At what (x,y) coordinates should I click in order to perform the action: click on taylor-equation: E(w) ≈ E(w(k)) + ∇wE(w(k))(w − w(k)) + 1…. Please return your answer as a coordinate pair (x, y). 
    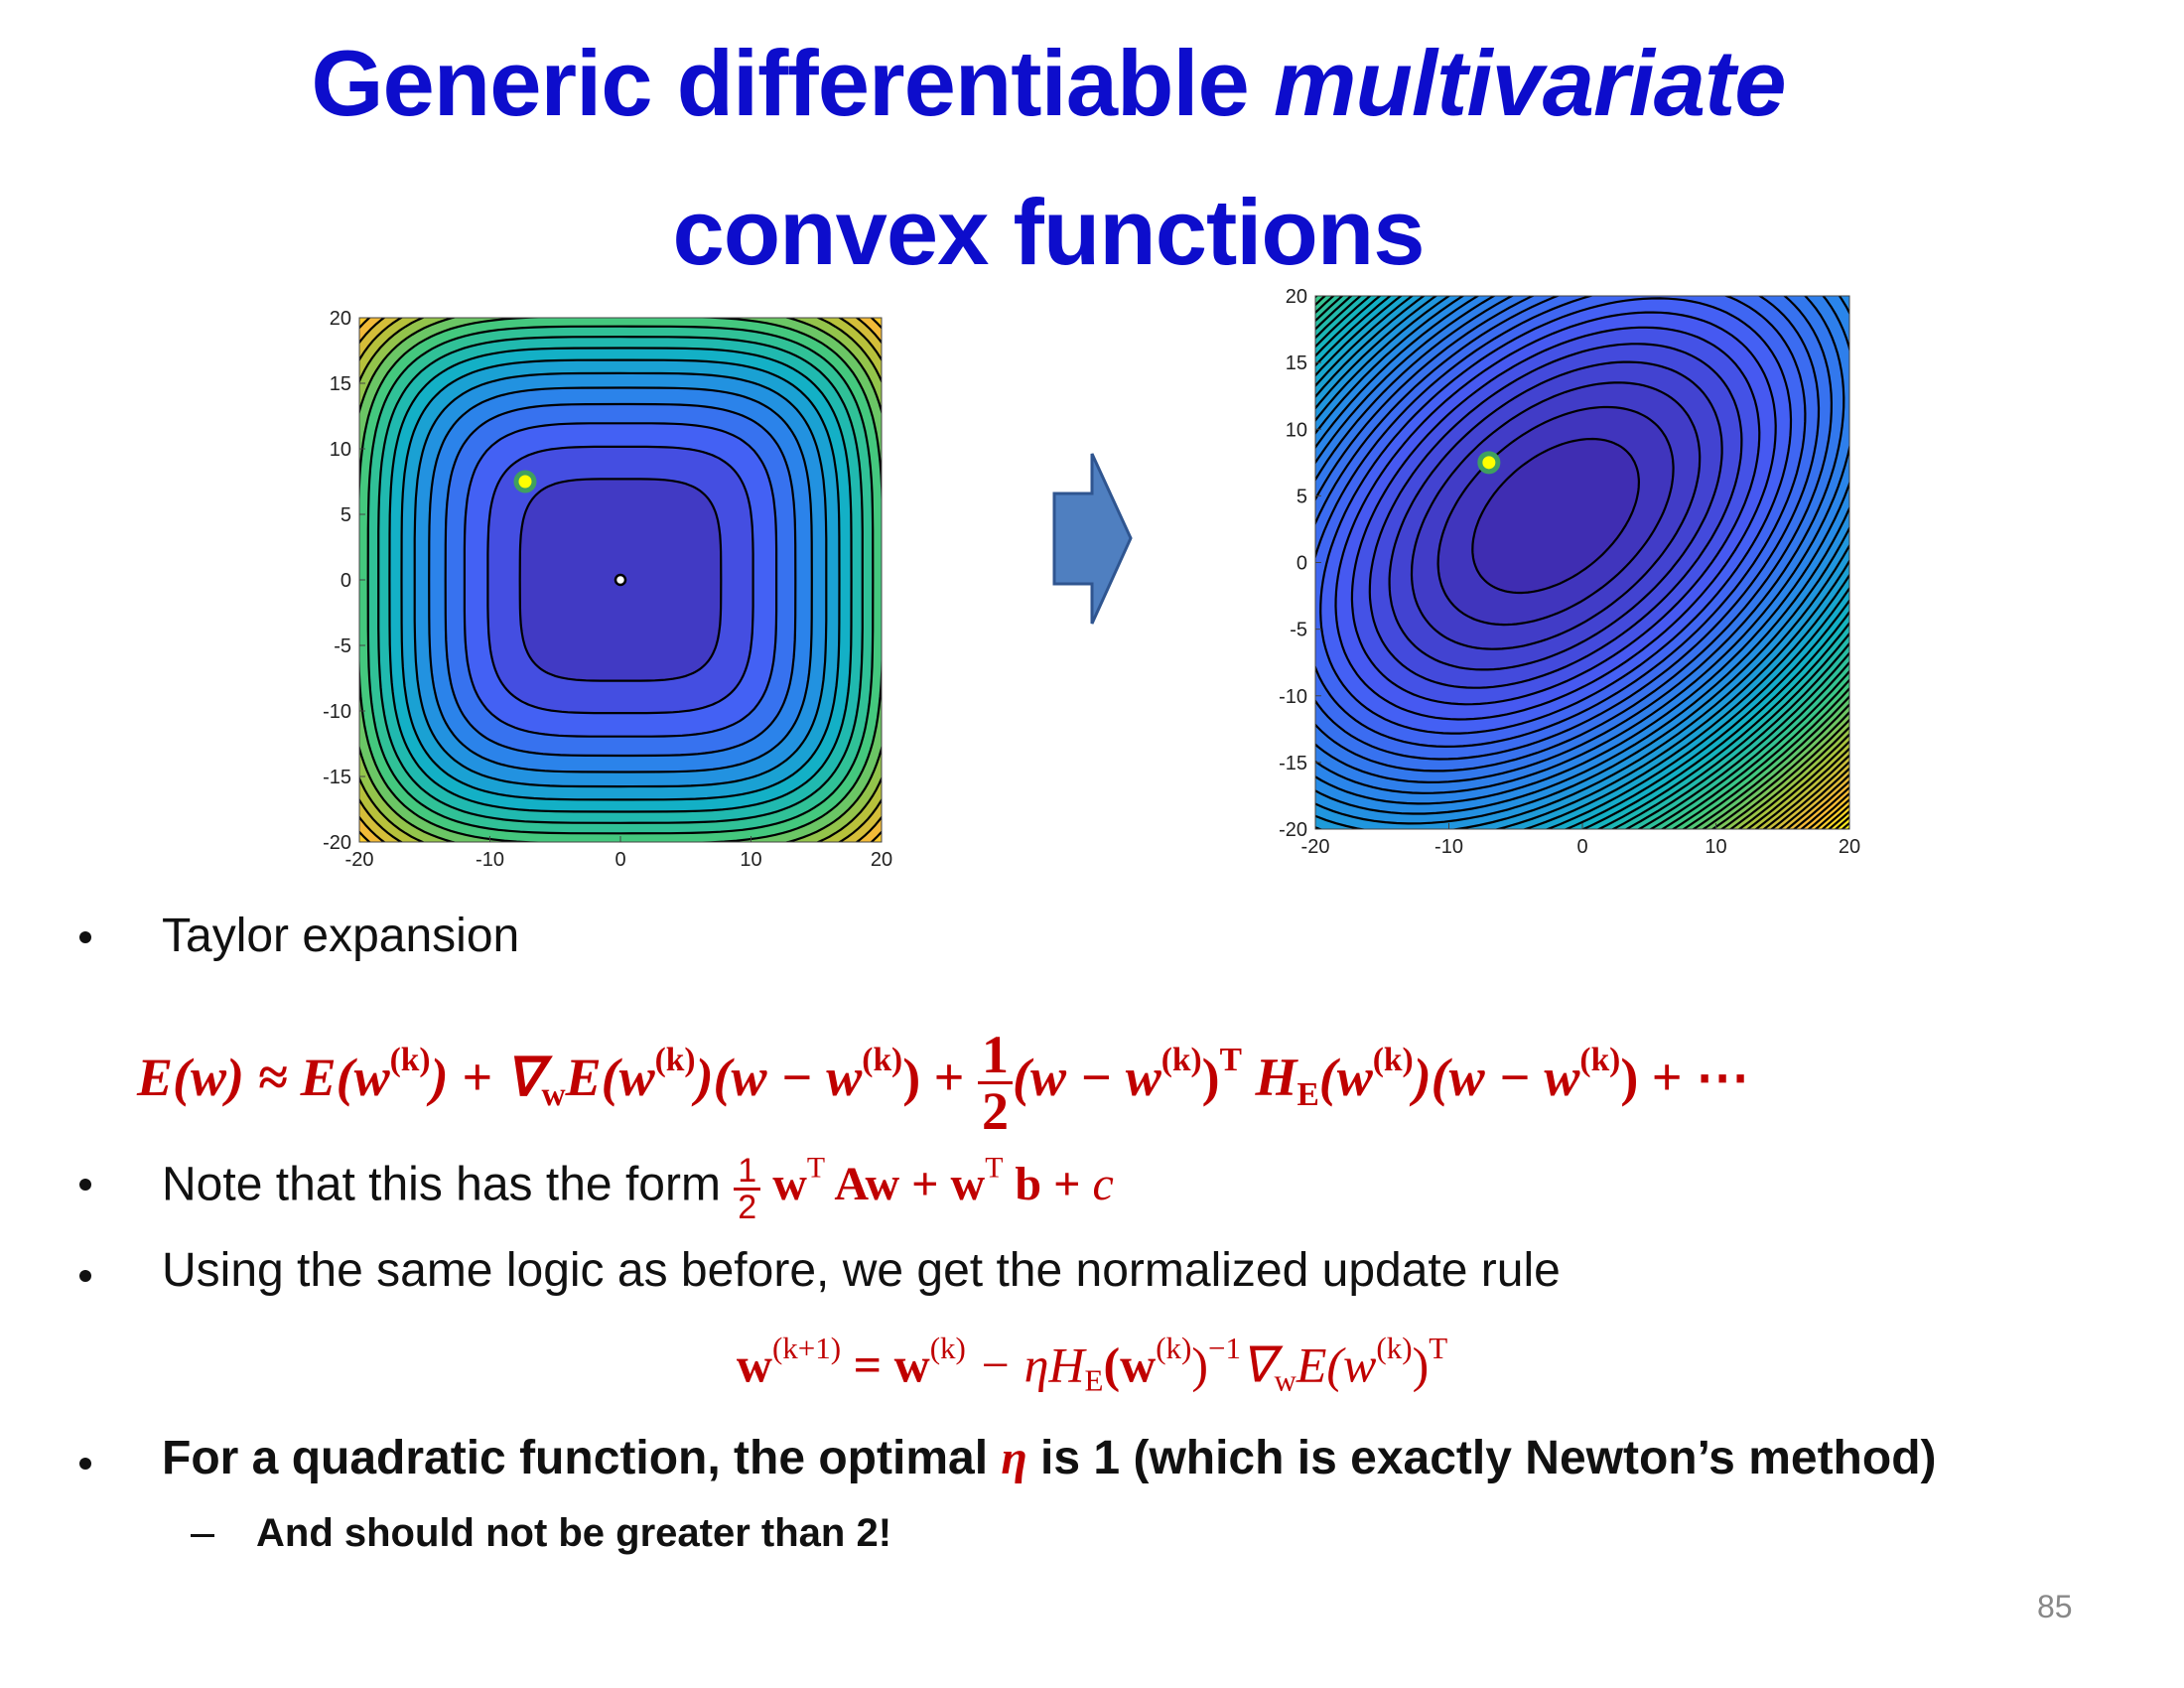
    Looking at the image, I should click on (943, 1083).